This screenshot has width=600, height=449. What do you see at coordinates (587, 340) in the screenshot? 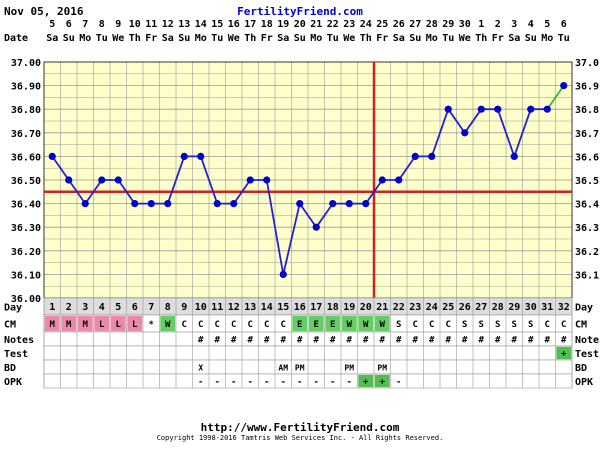
I see `row-label-right-notes: Notes` at bounding box center [587, 340].